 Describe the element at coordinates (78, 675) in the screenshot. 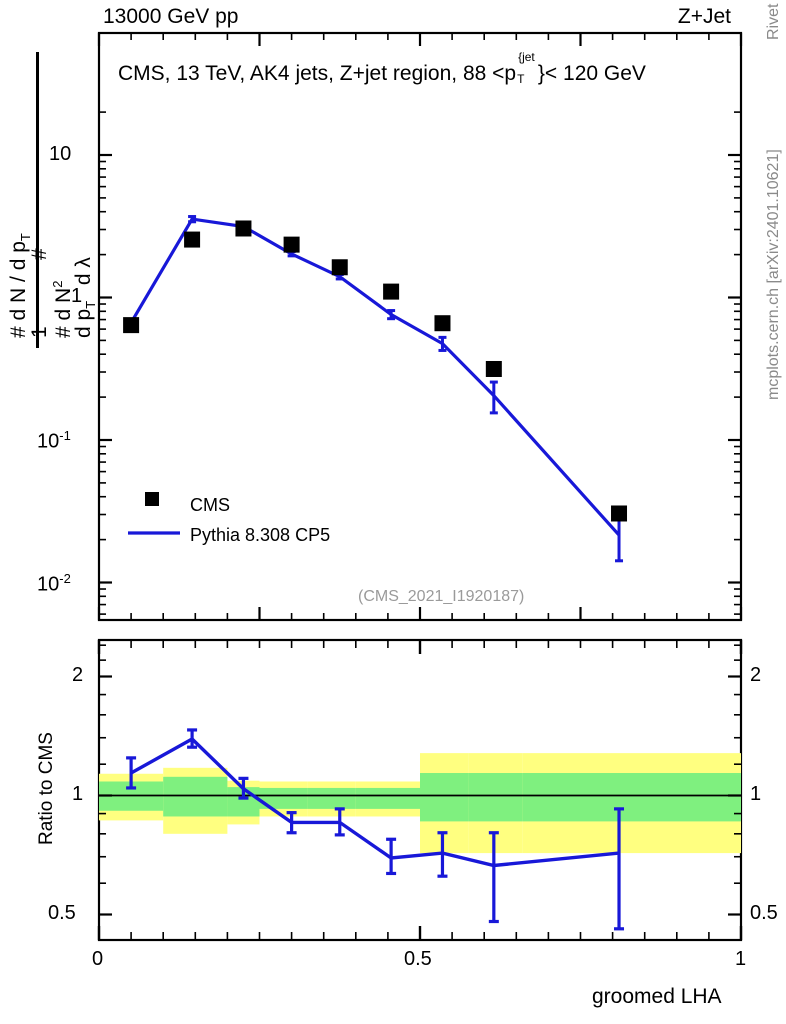

I see `ratio-ytick-label-2-left: 2` at that location.